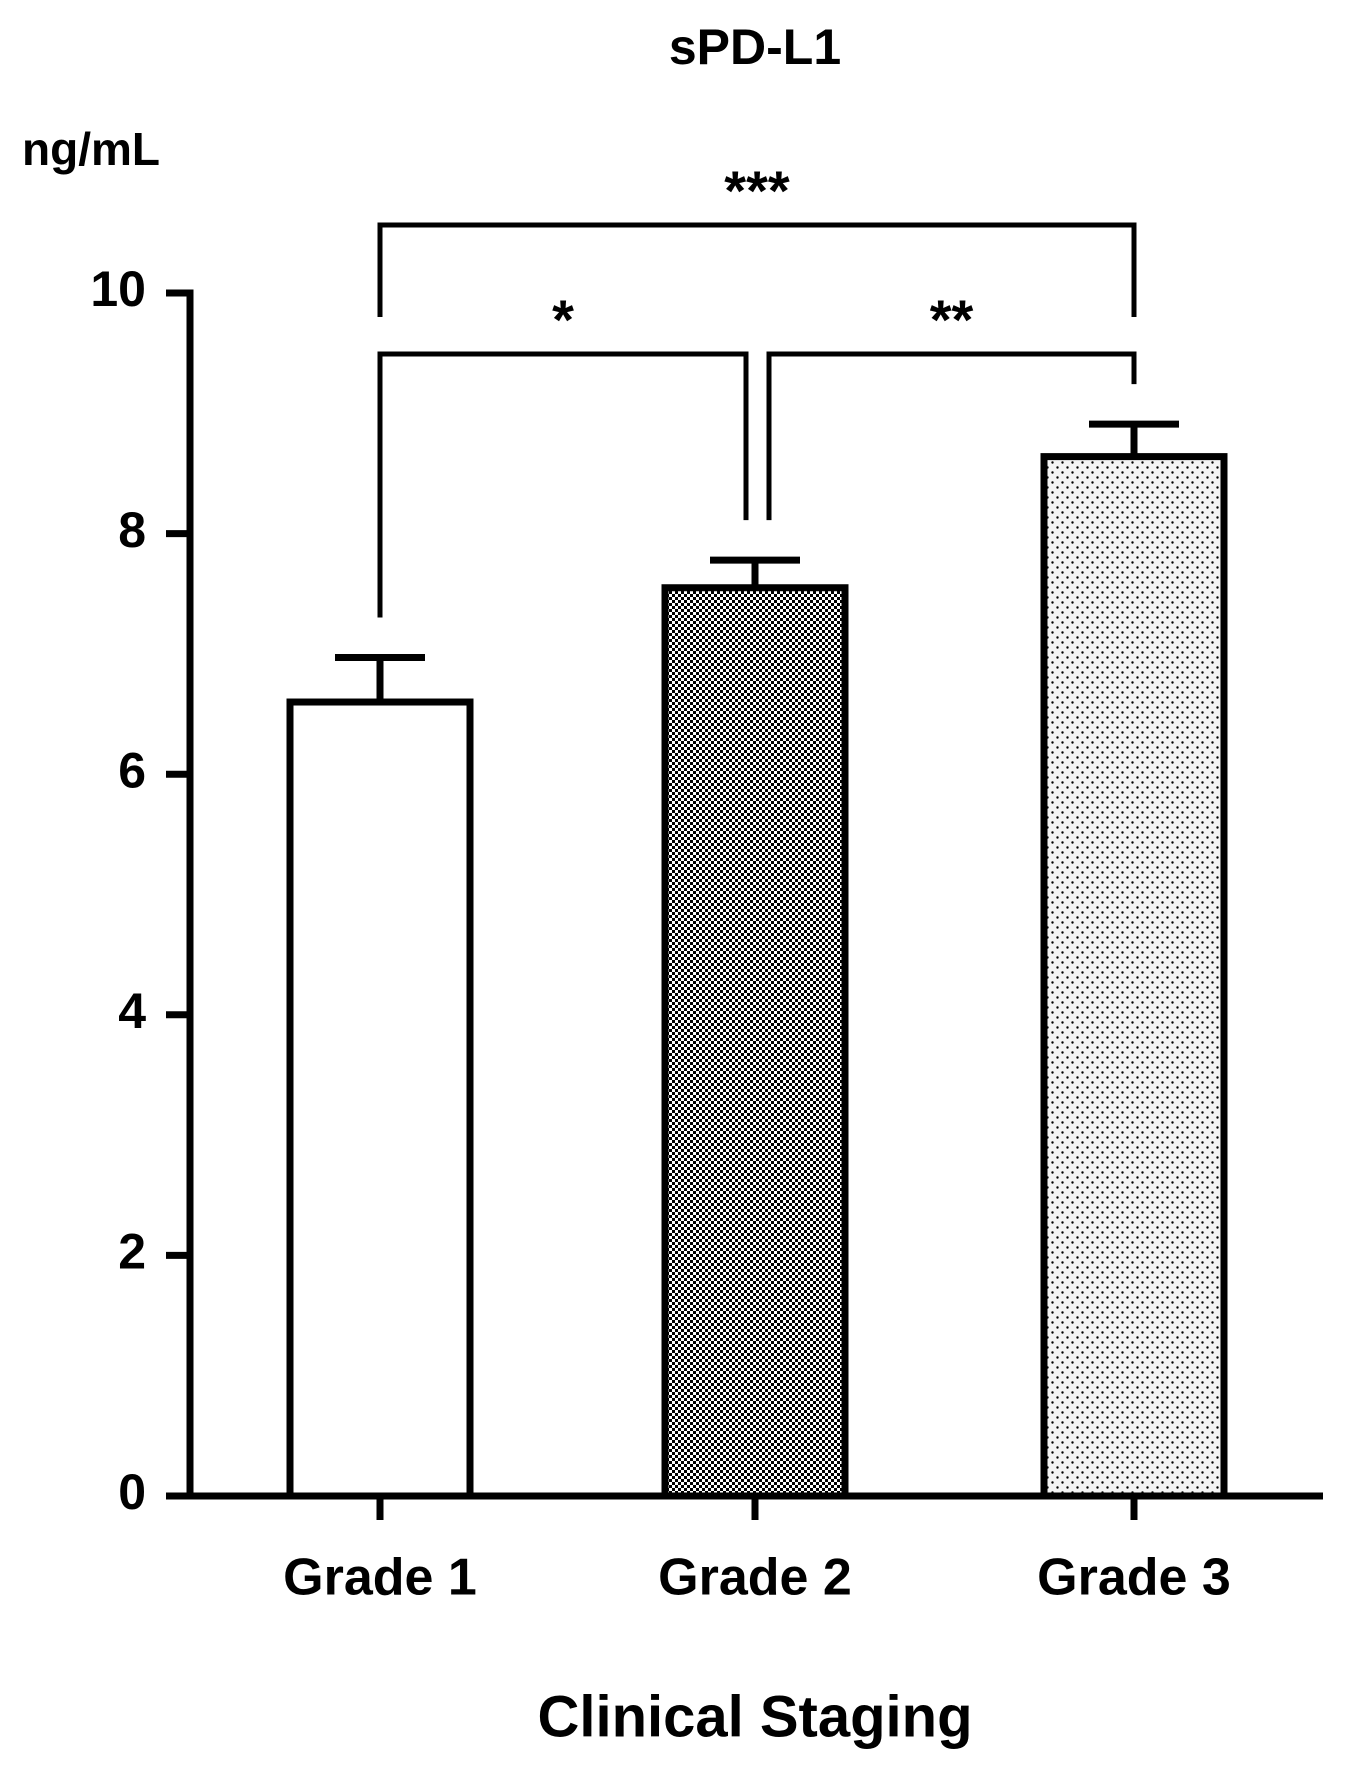 This screenshot has width=1346, height=1768. I want to click on y-tick-label: 0, so click(132, 1492).